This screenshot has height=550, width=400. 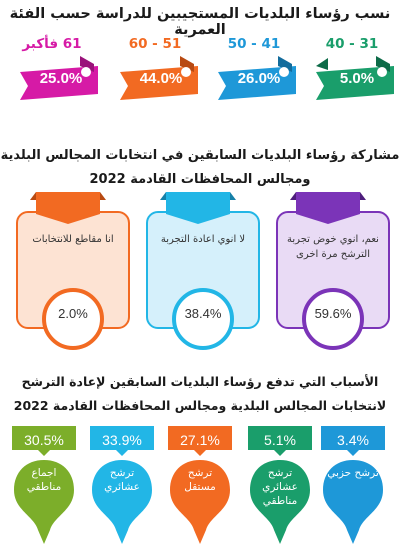 I want to click on age-group-4: 61 فأكبر, so click(x=52, y=65).